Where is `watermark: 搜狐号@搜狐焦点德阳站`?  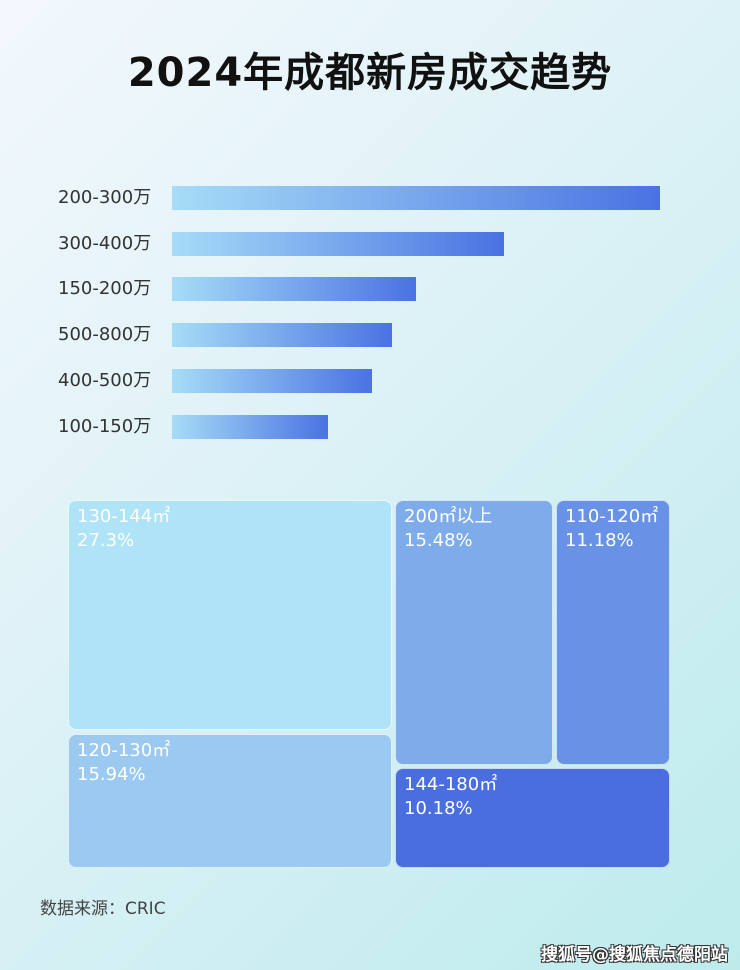 watermark: 搜狐号@搜狐焦点德阳站 is located at coordinates (634, 955).